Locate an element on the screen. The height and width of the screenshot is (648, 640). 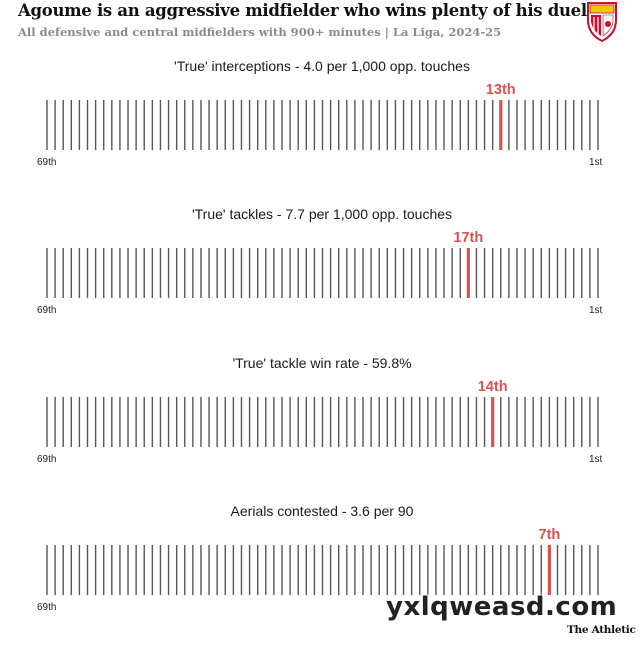
rank-label: 14th is located at coordinates (492, 387).